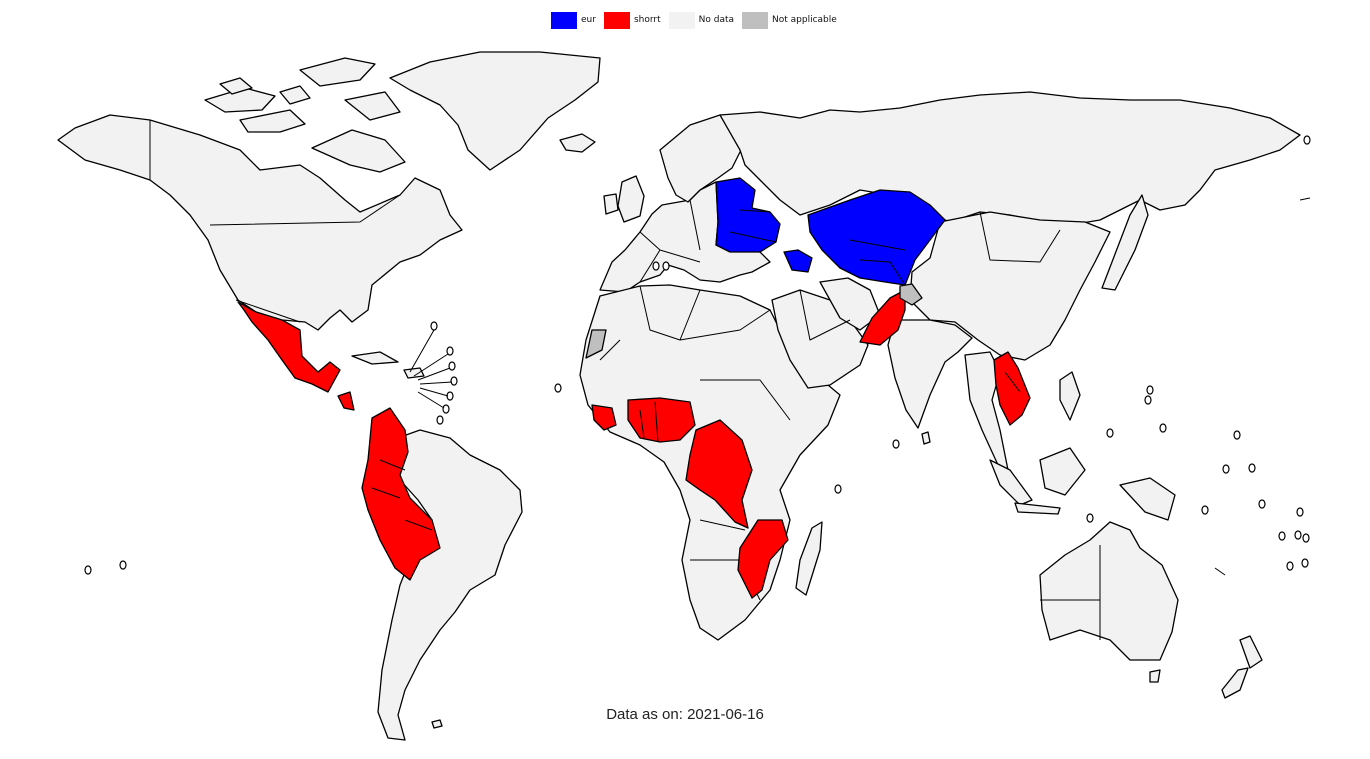 Image resolution: width=1370 pixels, height=759 pixels. What do you see at coordinates (632, 20) in the screenshot?
I see `legend-item-shorrt: shorrt` at bounding box center [632, 20].